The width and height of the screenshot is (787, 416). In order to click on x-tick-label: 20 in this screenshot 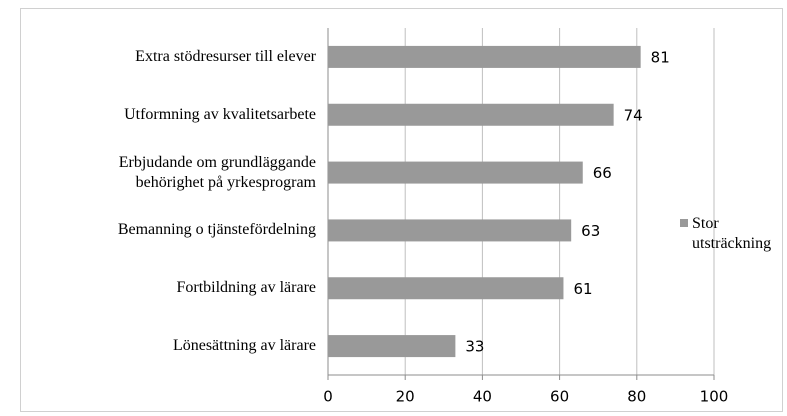, I will do `click(405, 397)`.